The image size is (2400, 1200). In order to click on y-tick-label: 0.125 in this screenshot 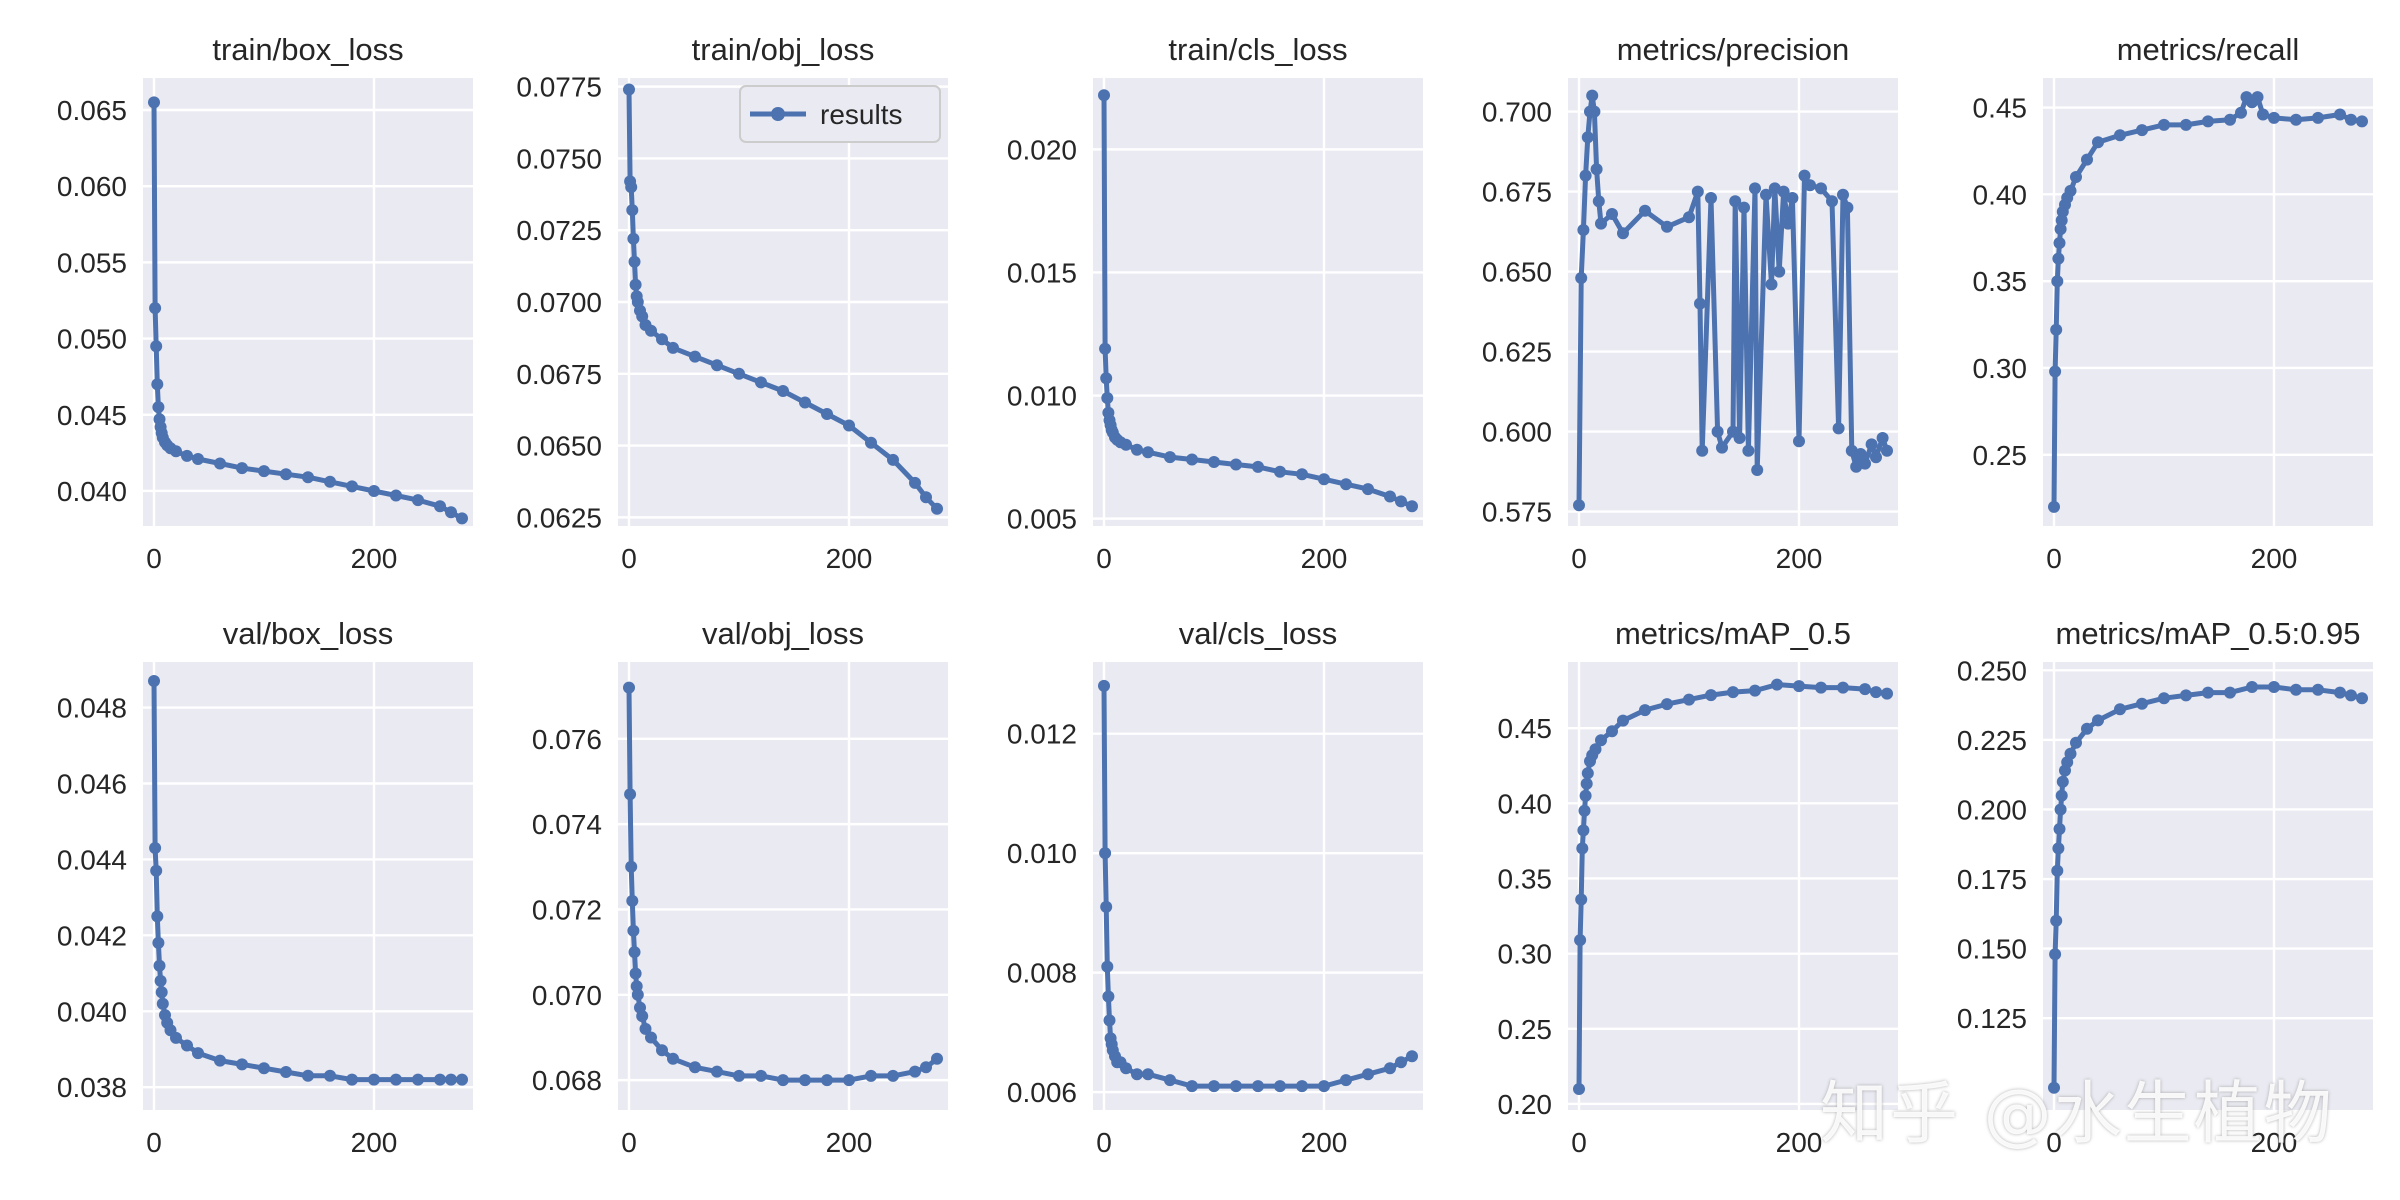, I will do `click(1992, 1018)`.